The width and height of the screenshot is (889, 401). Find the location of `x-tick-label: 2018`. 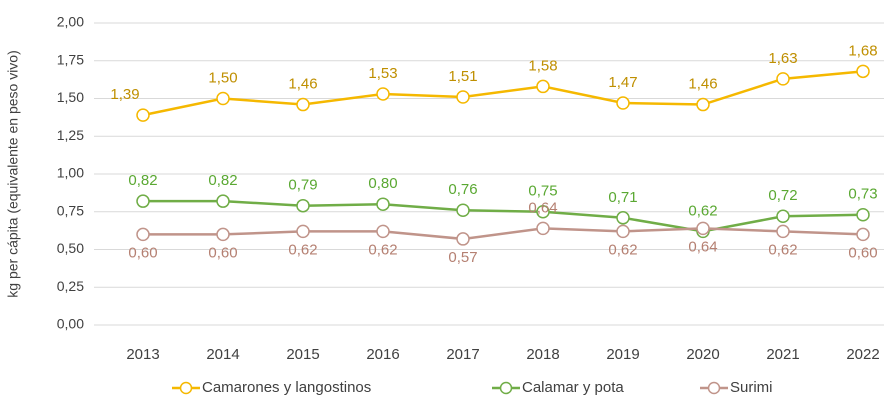

x-tick-label: 2018 is located at coordinates (542, 354).